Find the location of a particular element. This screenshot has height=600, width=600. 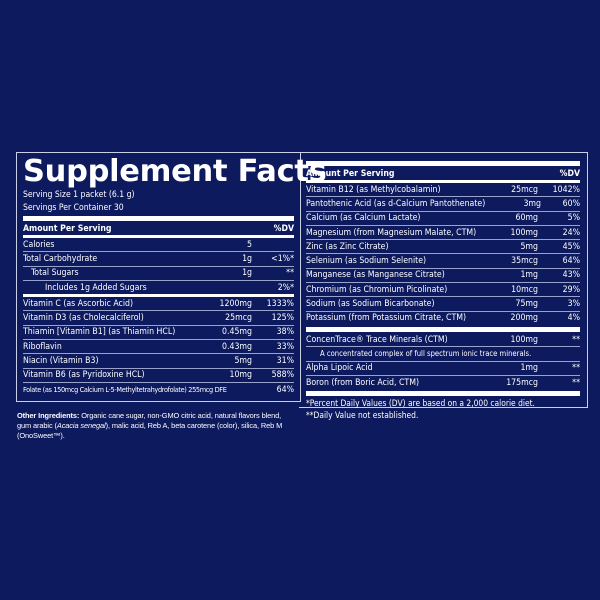

nutrient-dv: 29% is located at coordinates (571, 289).